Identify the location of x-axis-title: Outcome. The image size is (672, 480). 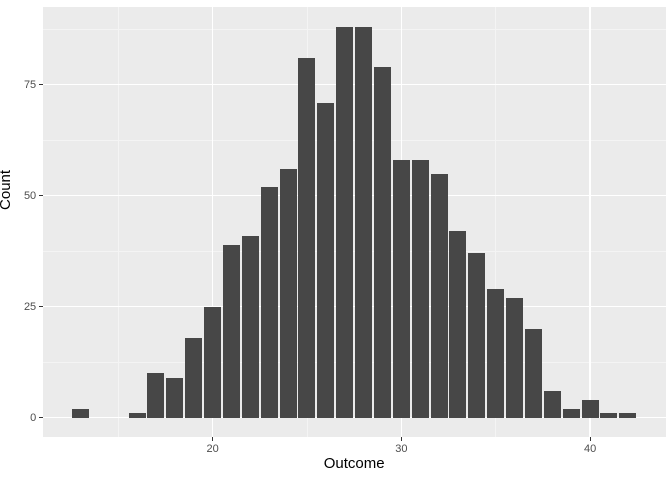
(354, 463).